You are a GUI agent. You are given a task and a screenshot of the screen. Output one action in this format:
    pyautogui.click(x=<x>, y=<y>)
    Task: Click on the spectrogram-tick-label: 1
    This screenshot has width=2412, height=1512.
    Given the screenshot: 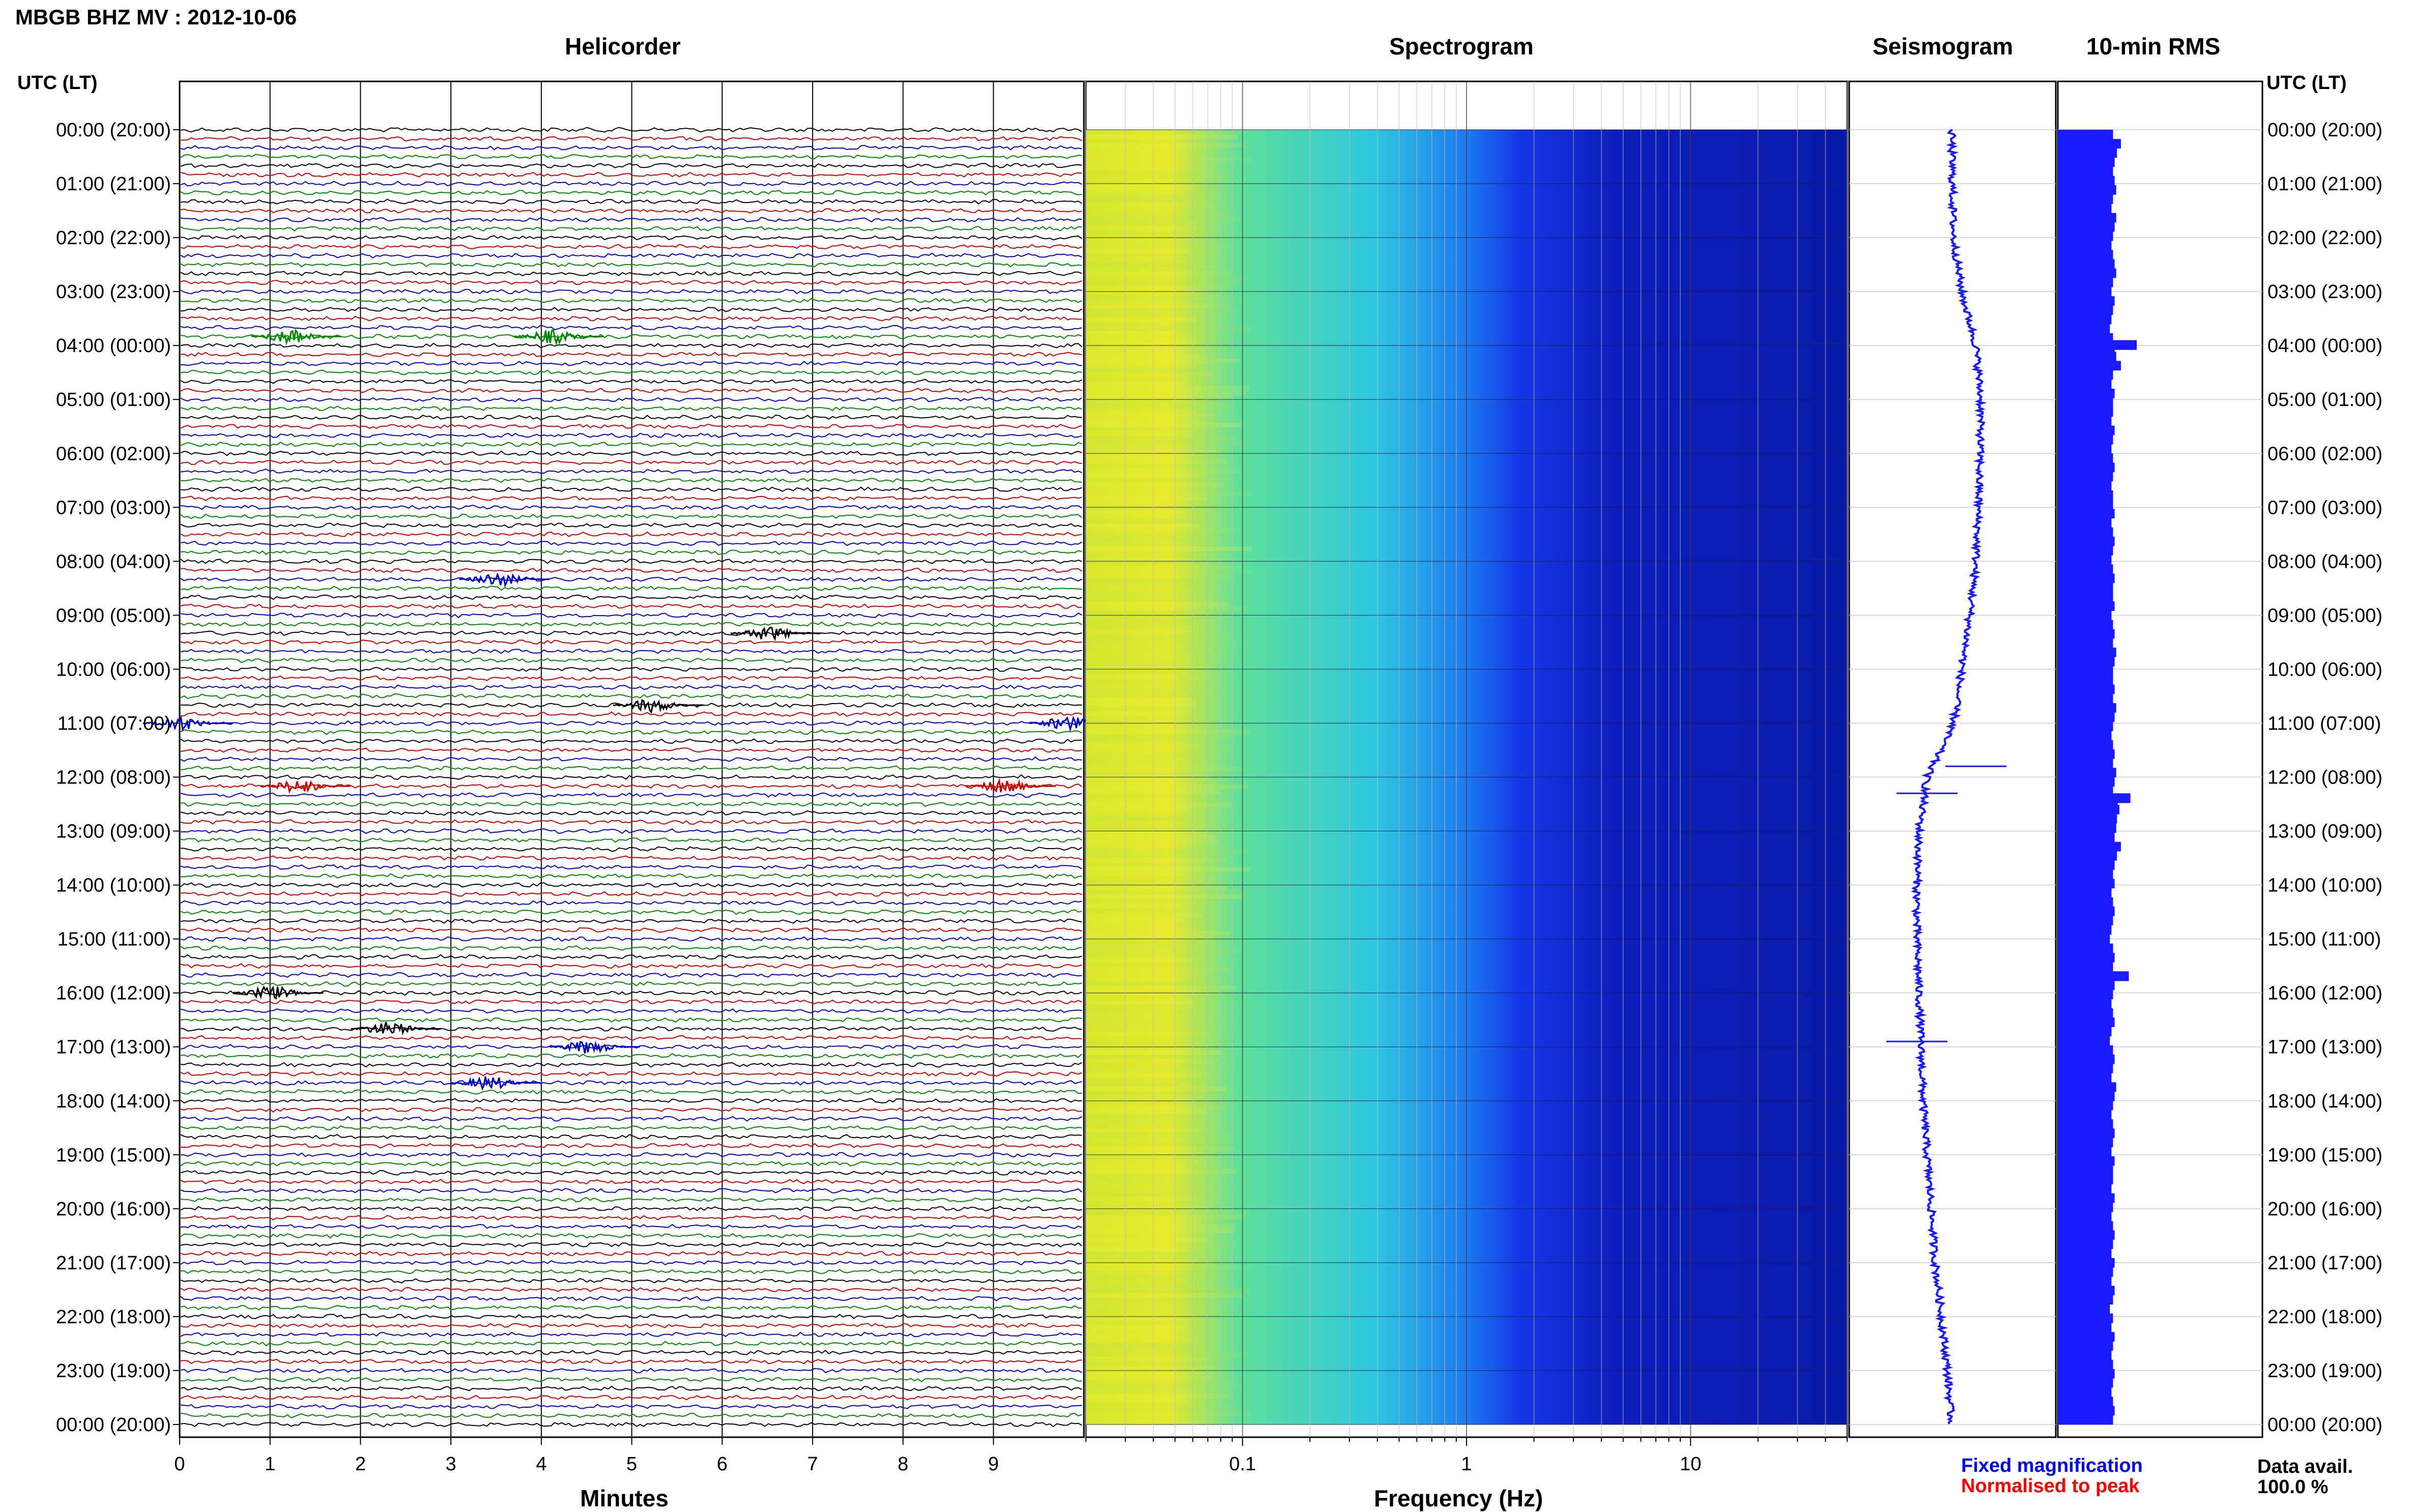 What is the action you would take?
    pyautogui.click(x=1467, y=1464)
    